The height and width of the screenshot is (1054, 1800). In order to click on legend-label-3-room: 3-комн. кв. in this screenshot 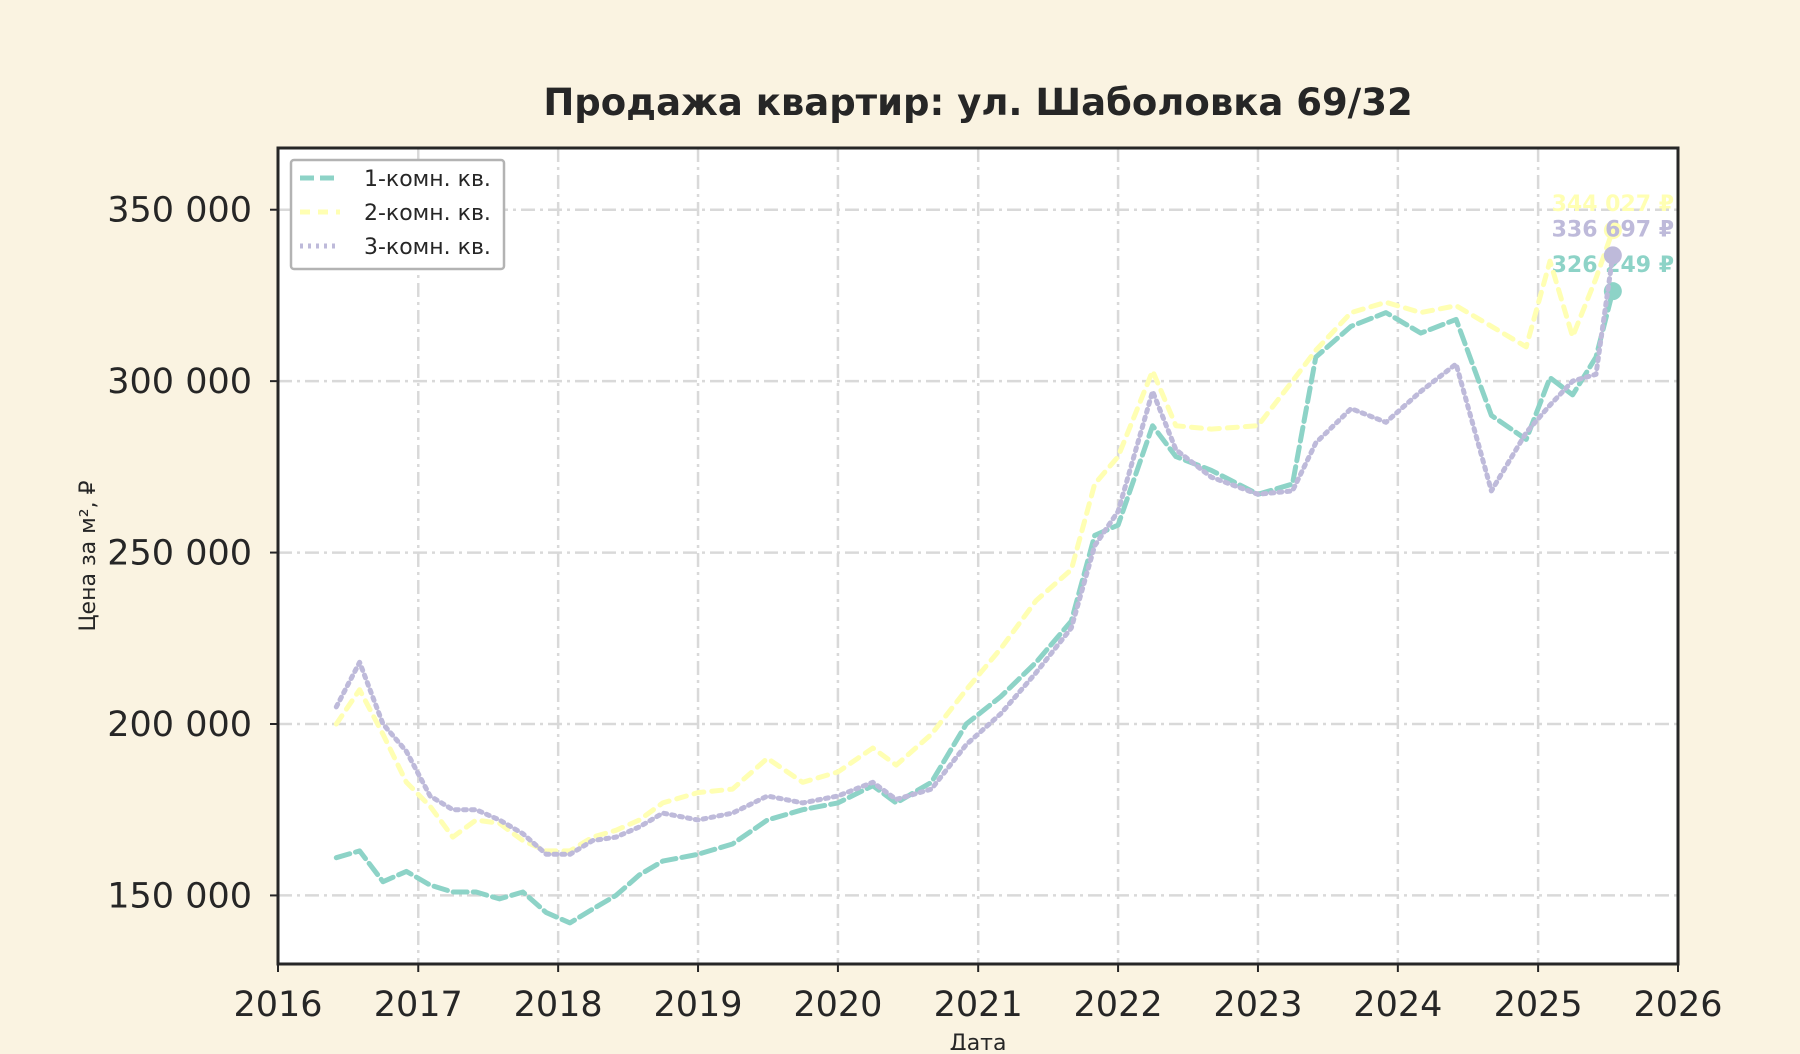, I will do `click(427, 247)`.